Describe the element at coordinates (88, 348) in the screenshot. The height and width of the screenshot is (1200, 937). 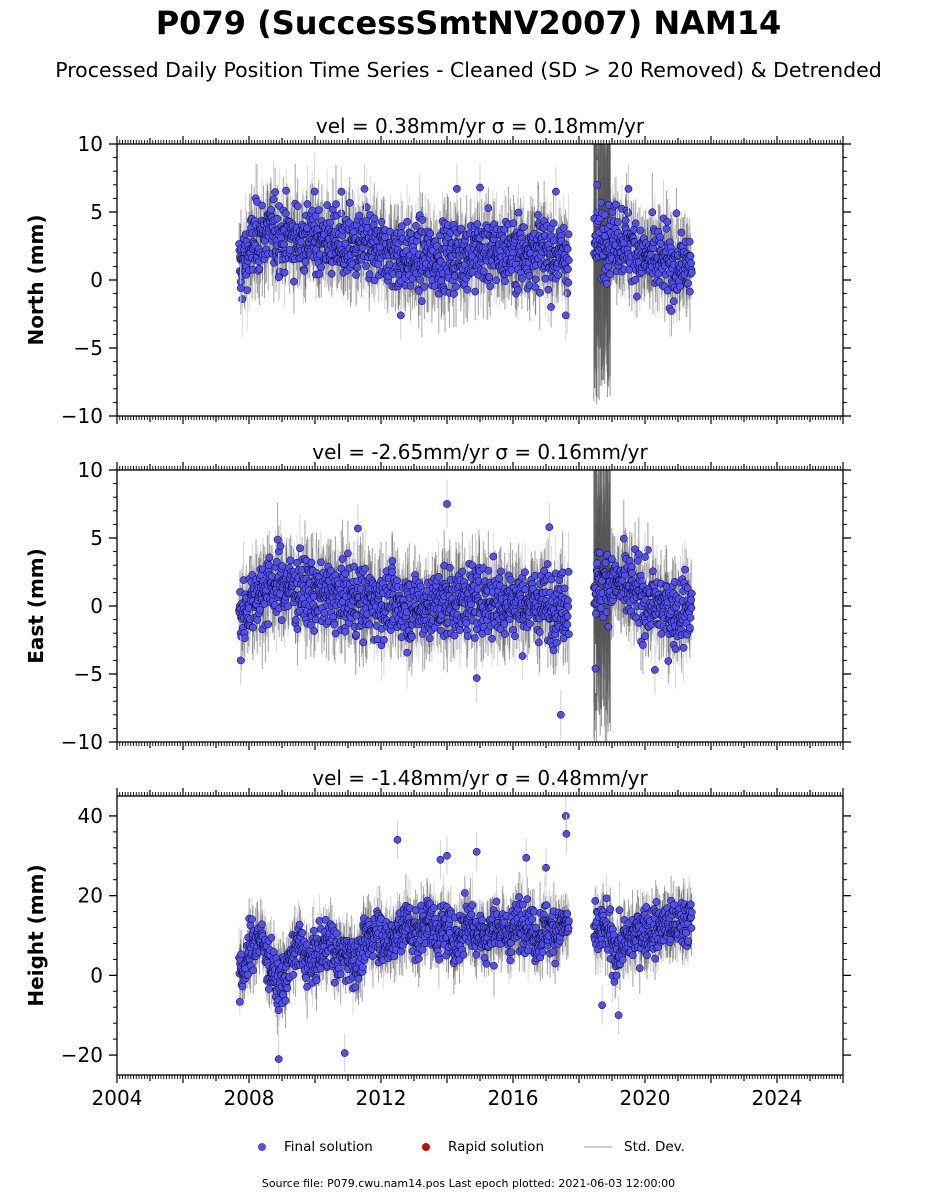
I see `y-tick-label: −5` at that location.